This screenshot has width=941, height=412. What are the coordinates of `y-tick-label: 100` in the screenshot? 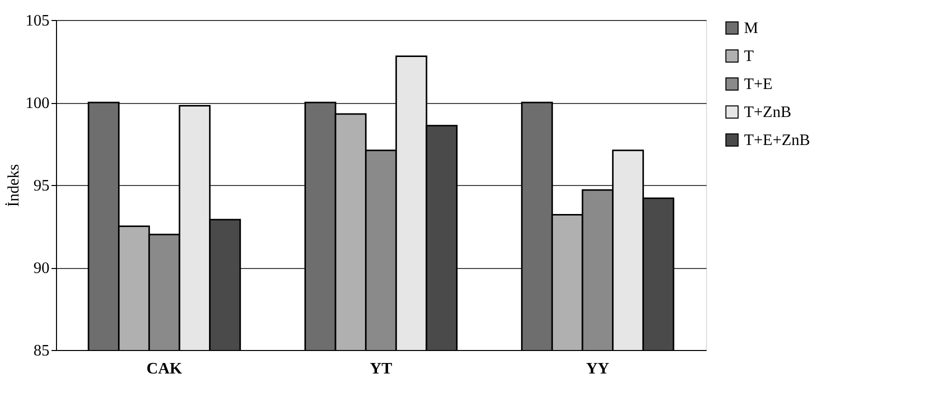 It's located at (38, 103).